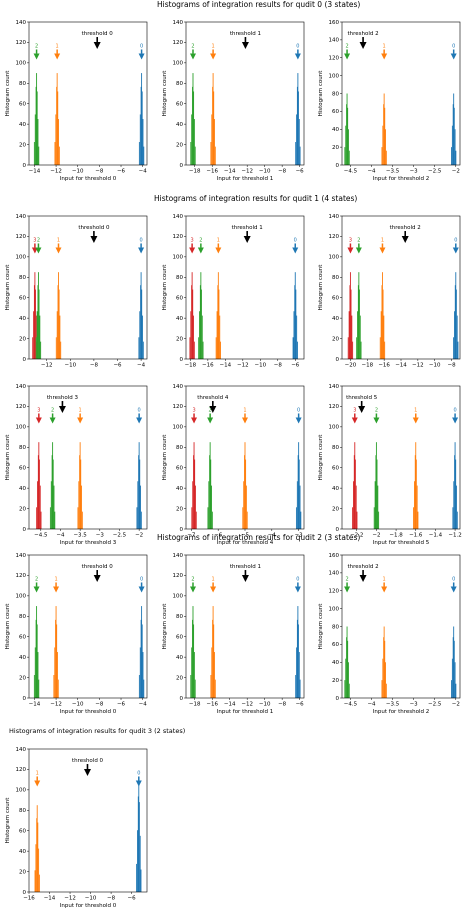 The width and height of the screenshot is (474, 913). Describe the element at coordinates (416, 536) in the screenshot. I see `x-tick-label: −1.6` at that location.